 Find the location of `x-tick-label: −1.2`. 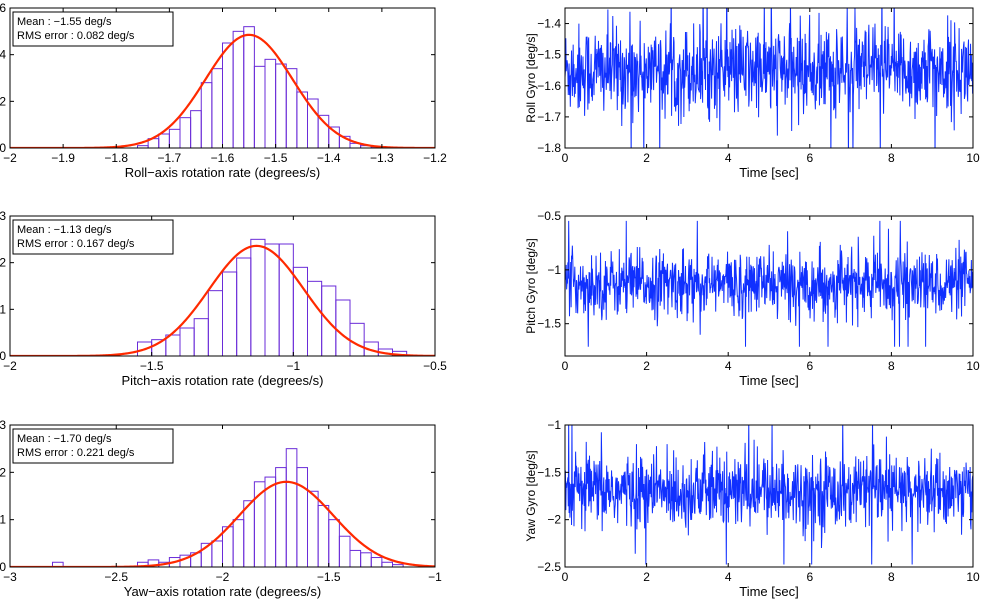

x-tick-label: −1.2 is located at coordinates (435, 158).